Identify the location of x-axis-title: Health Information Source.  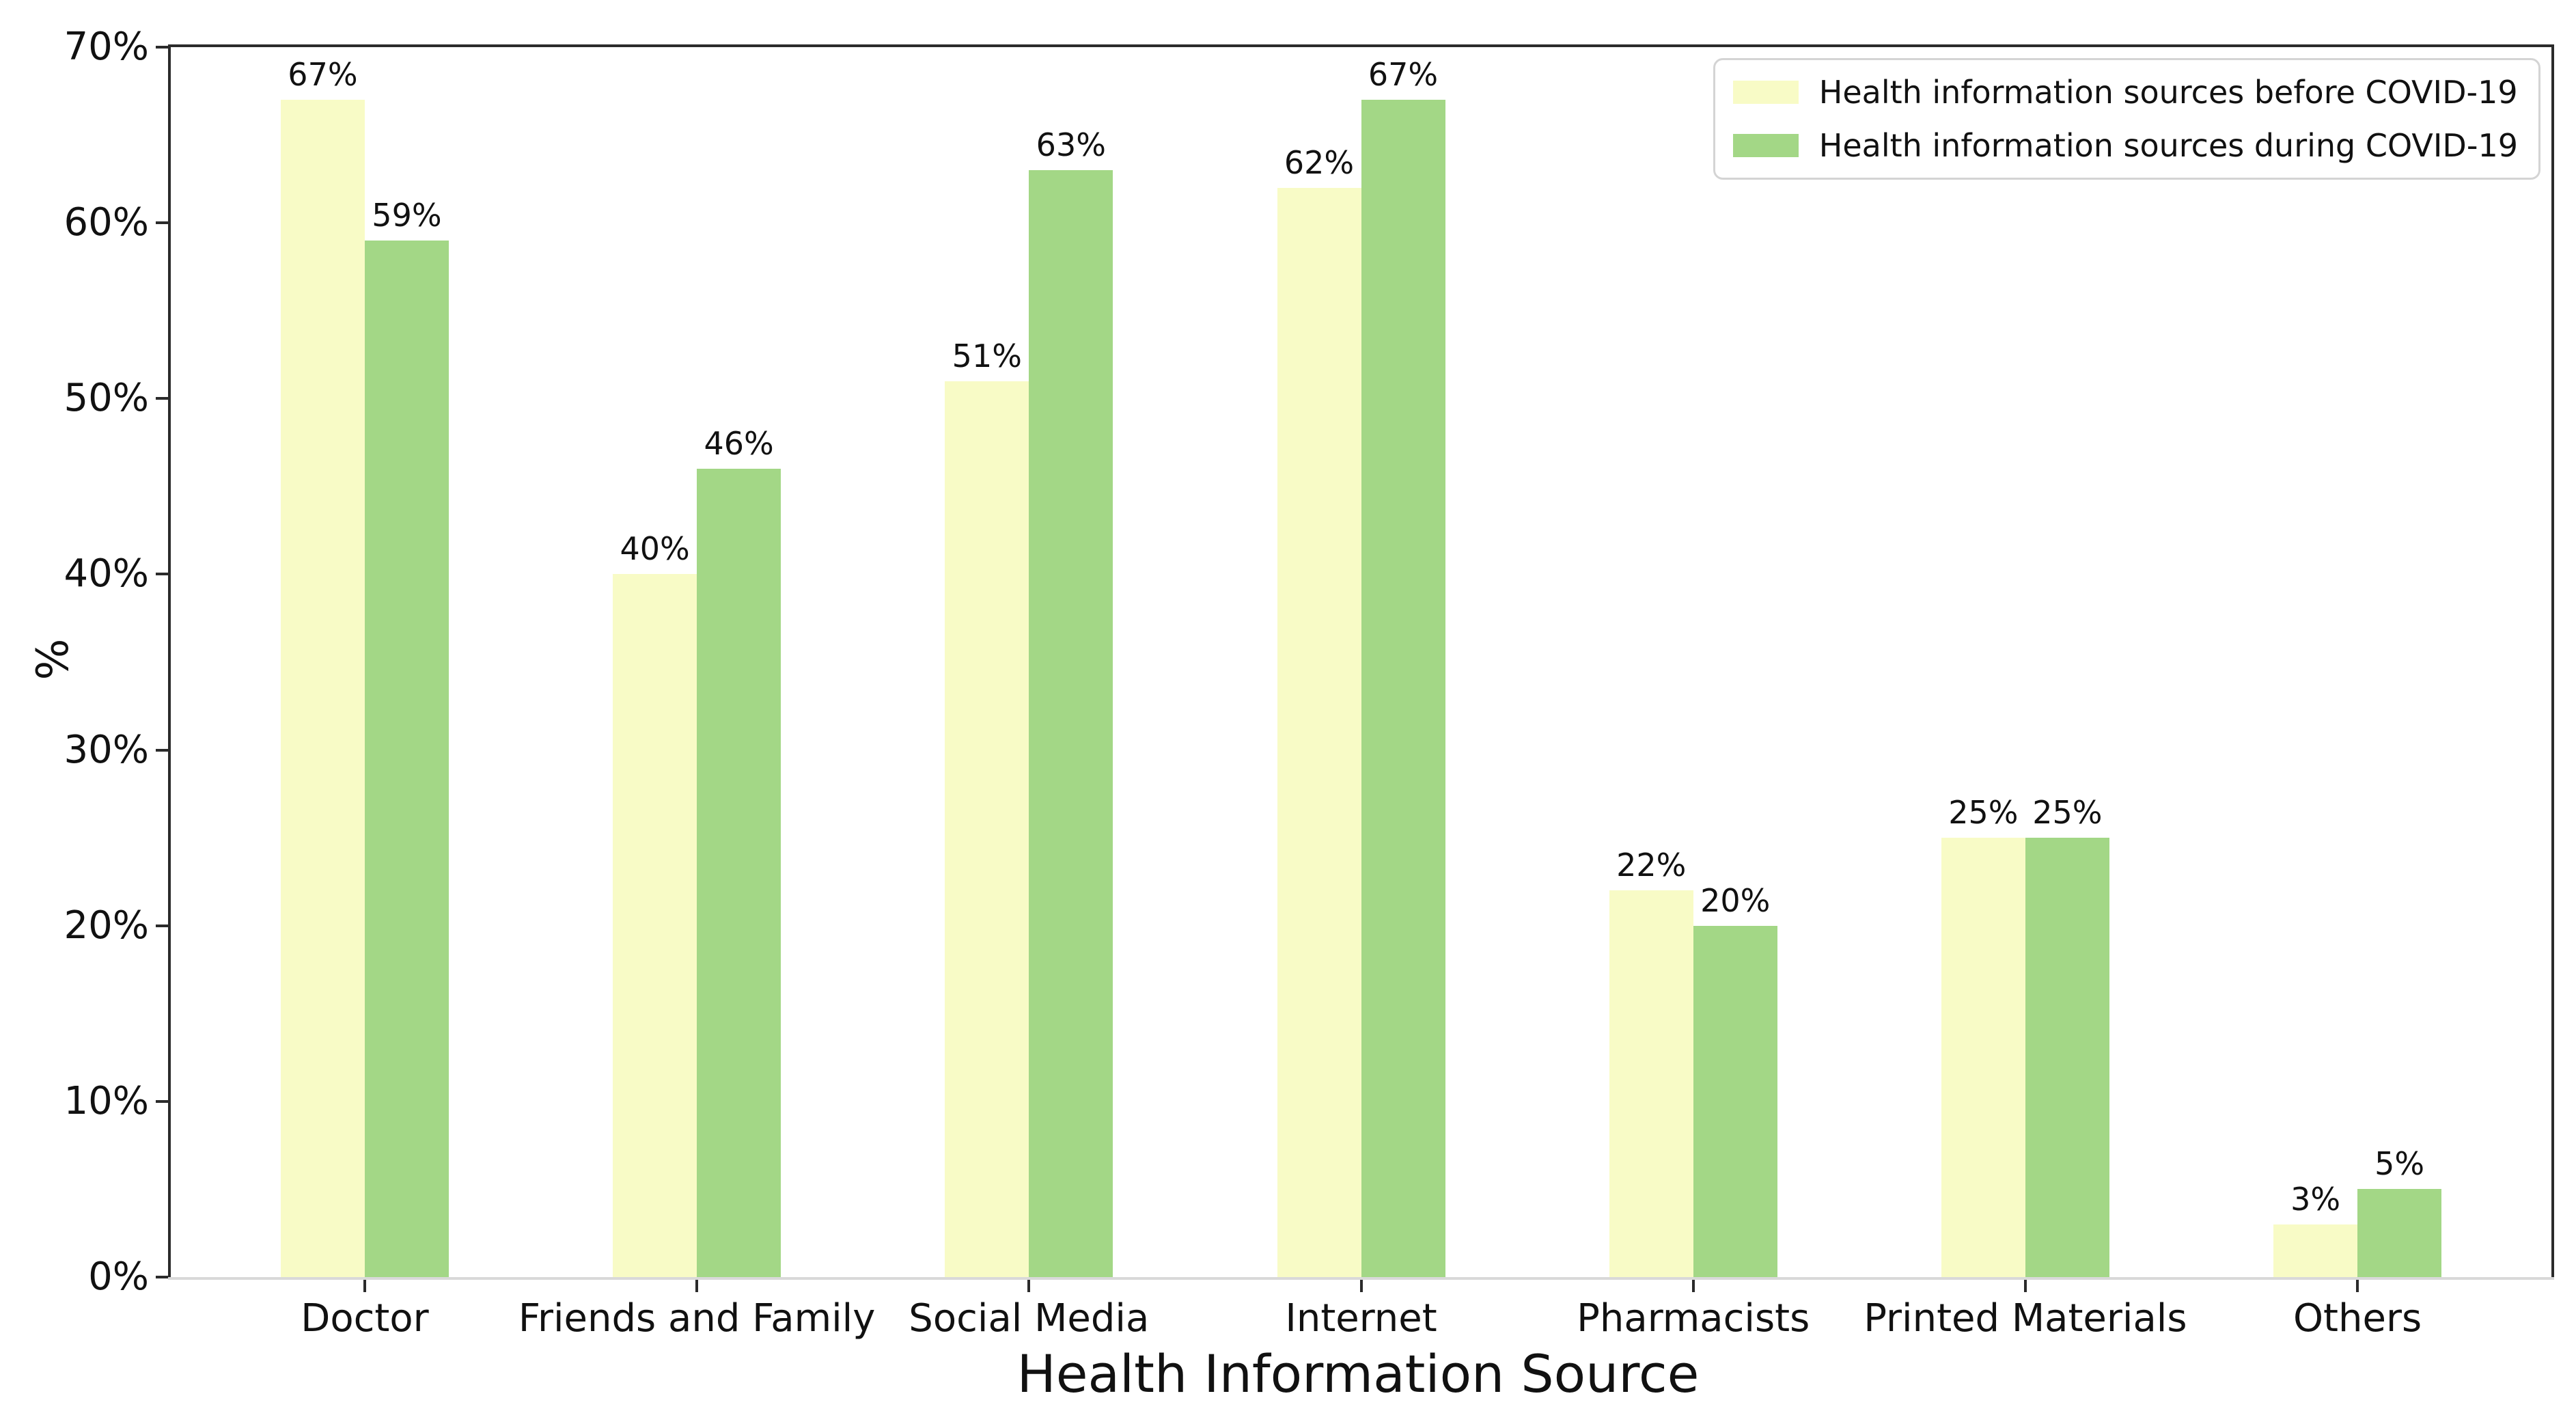
(1358, 1373).